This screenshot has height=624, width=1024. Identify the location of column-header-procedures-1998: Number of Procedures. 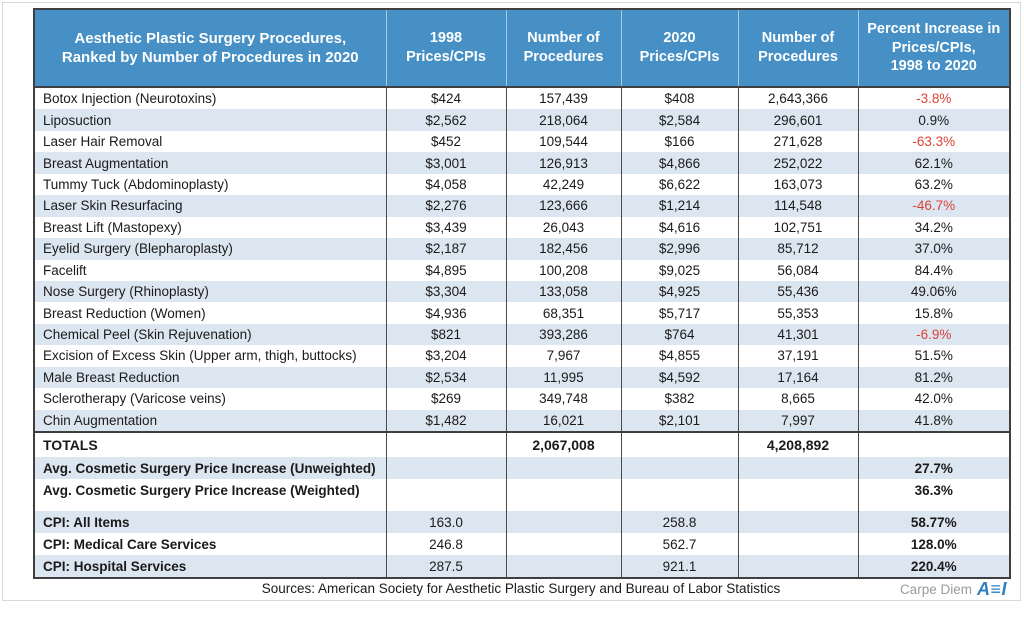
(563, 48).